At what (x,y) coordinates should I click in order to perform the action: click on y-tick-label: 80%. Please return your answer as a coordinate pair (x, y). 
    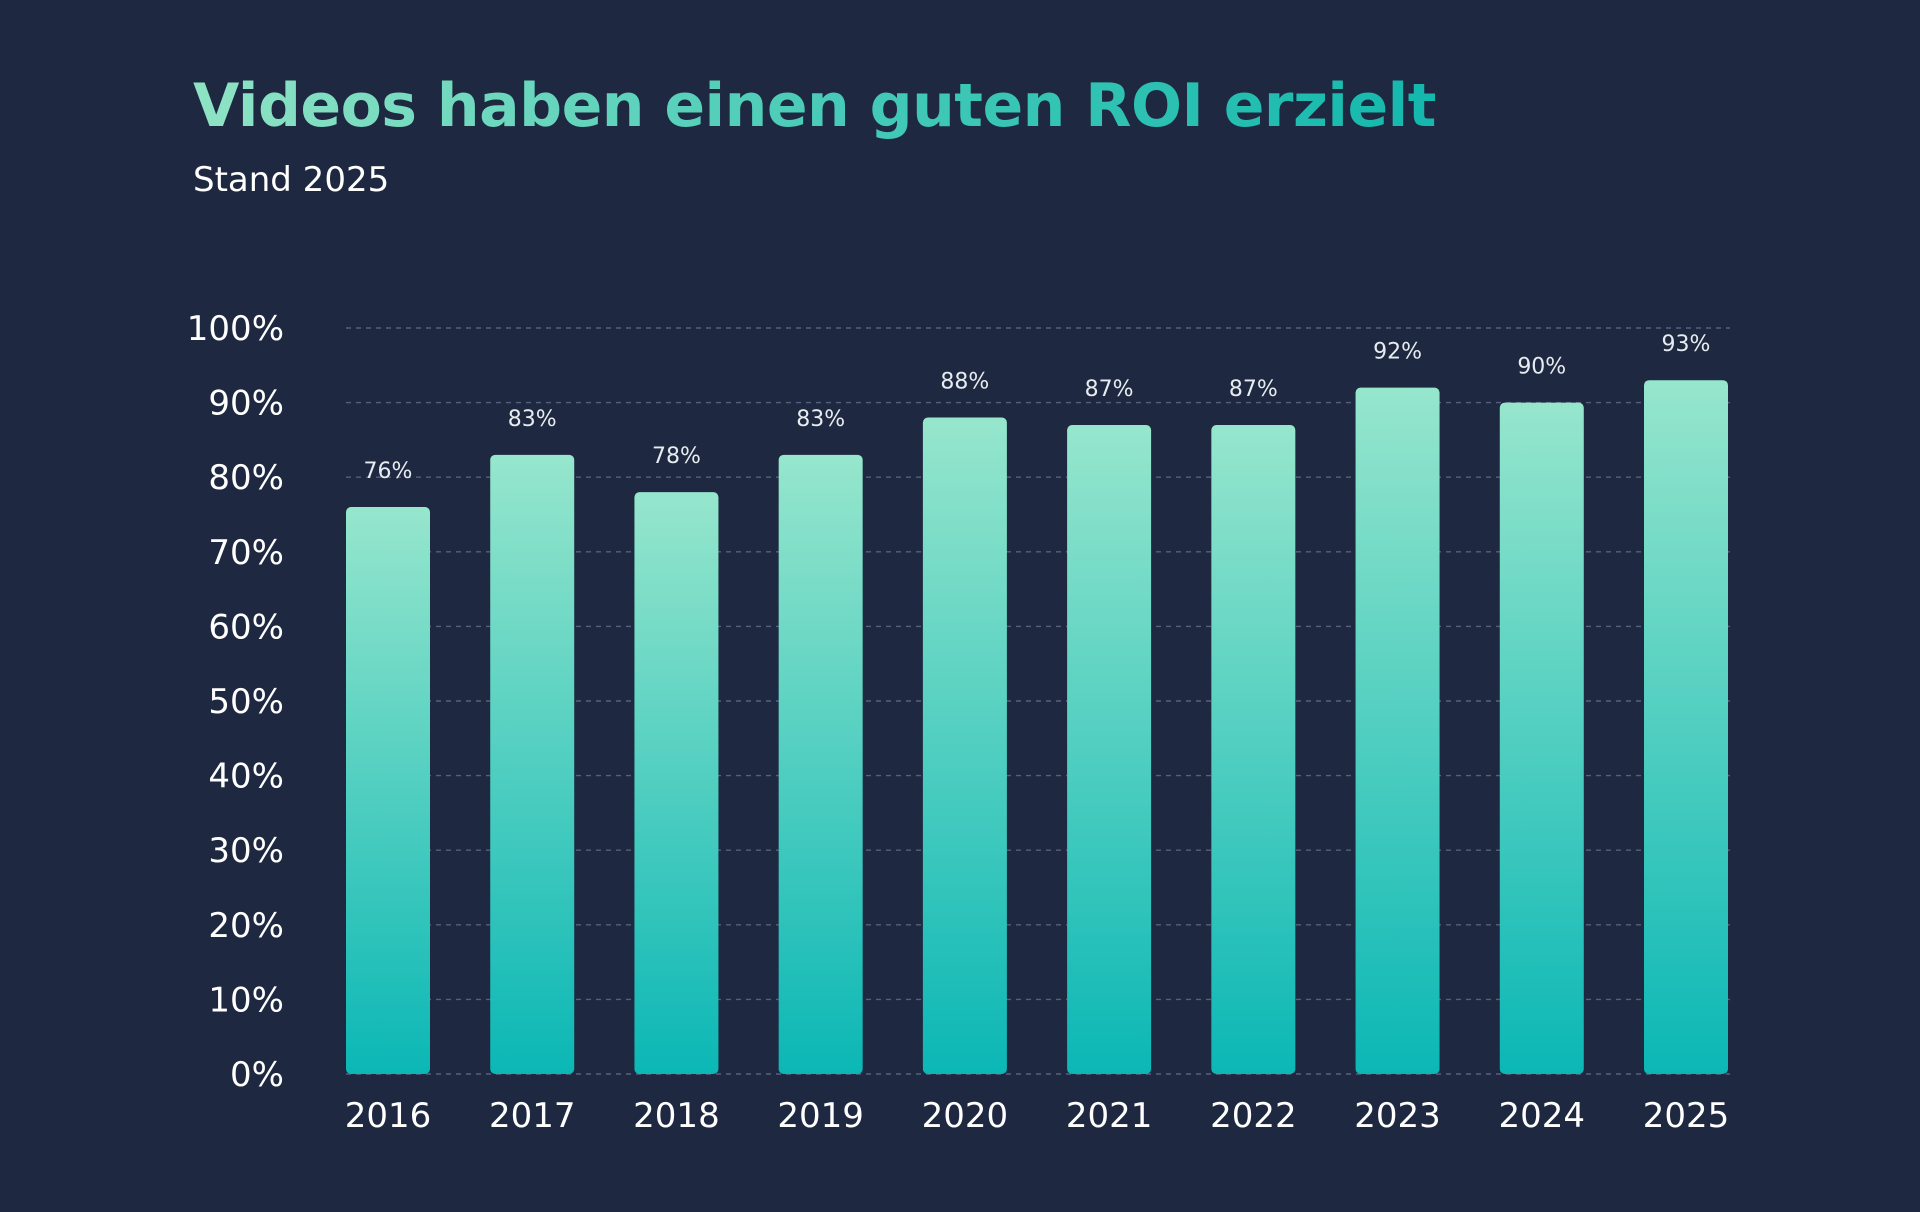
    Looking at the image, I should click on (246, 478).